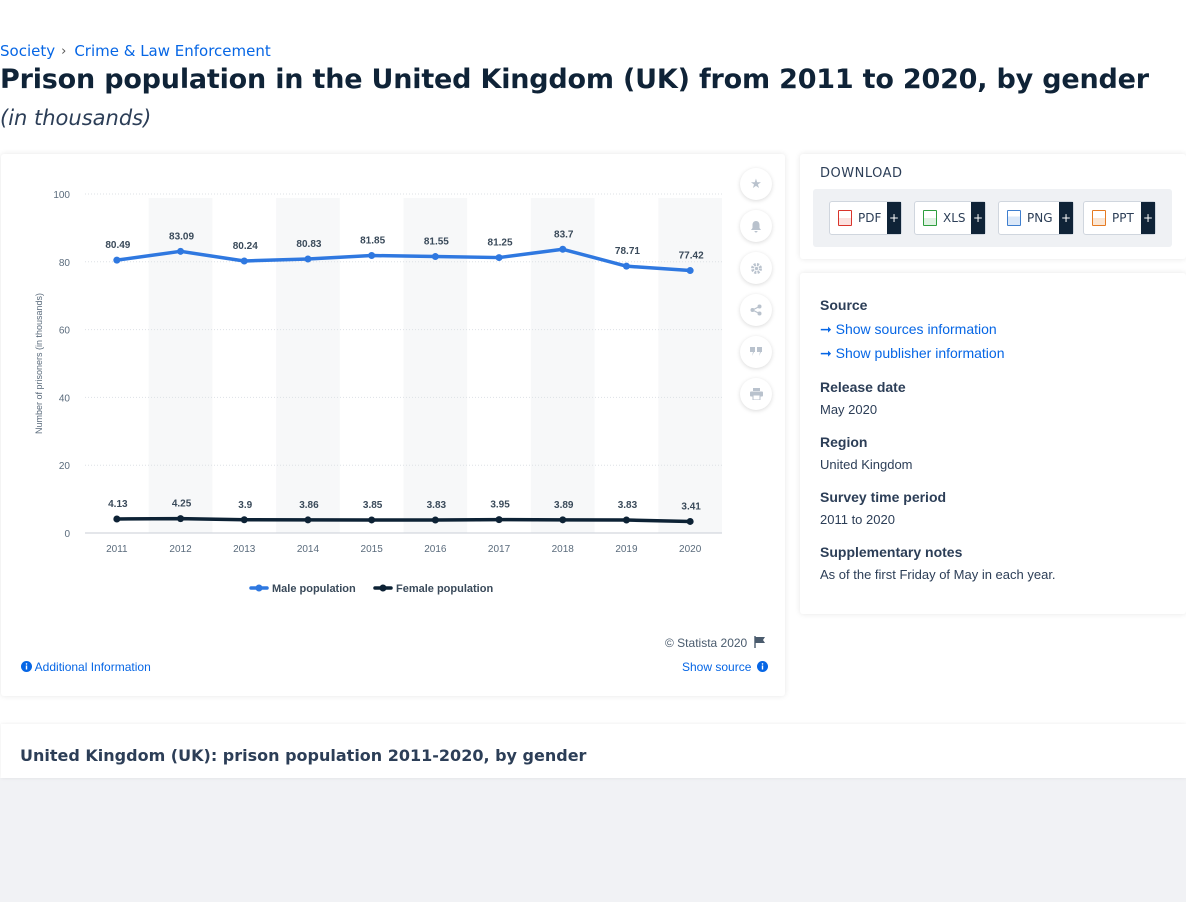 The width and height of the screenshot is (1186, 902). Describe the element at coordinates (65, 331) in the screenshot. I see `y-tick-label: 60` at that location.